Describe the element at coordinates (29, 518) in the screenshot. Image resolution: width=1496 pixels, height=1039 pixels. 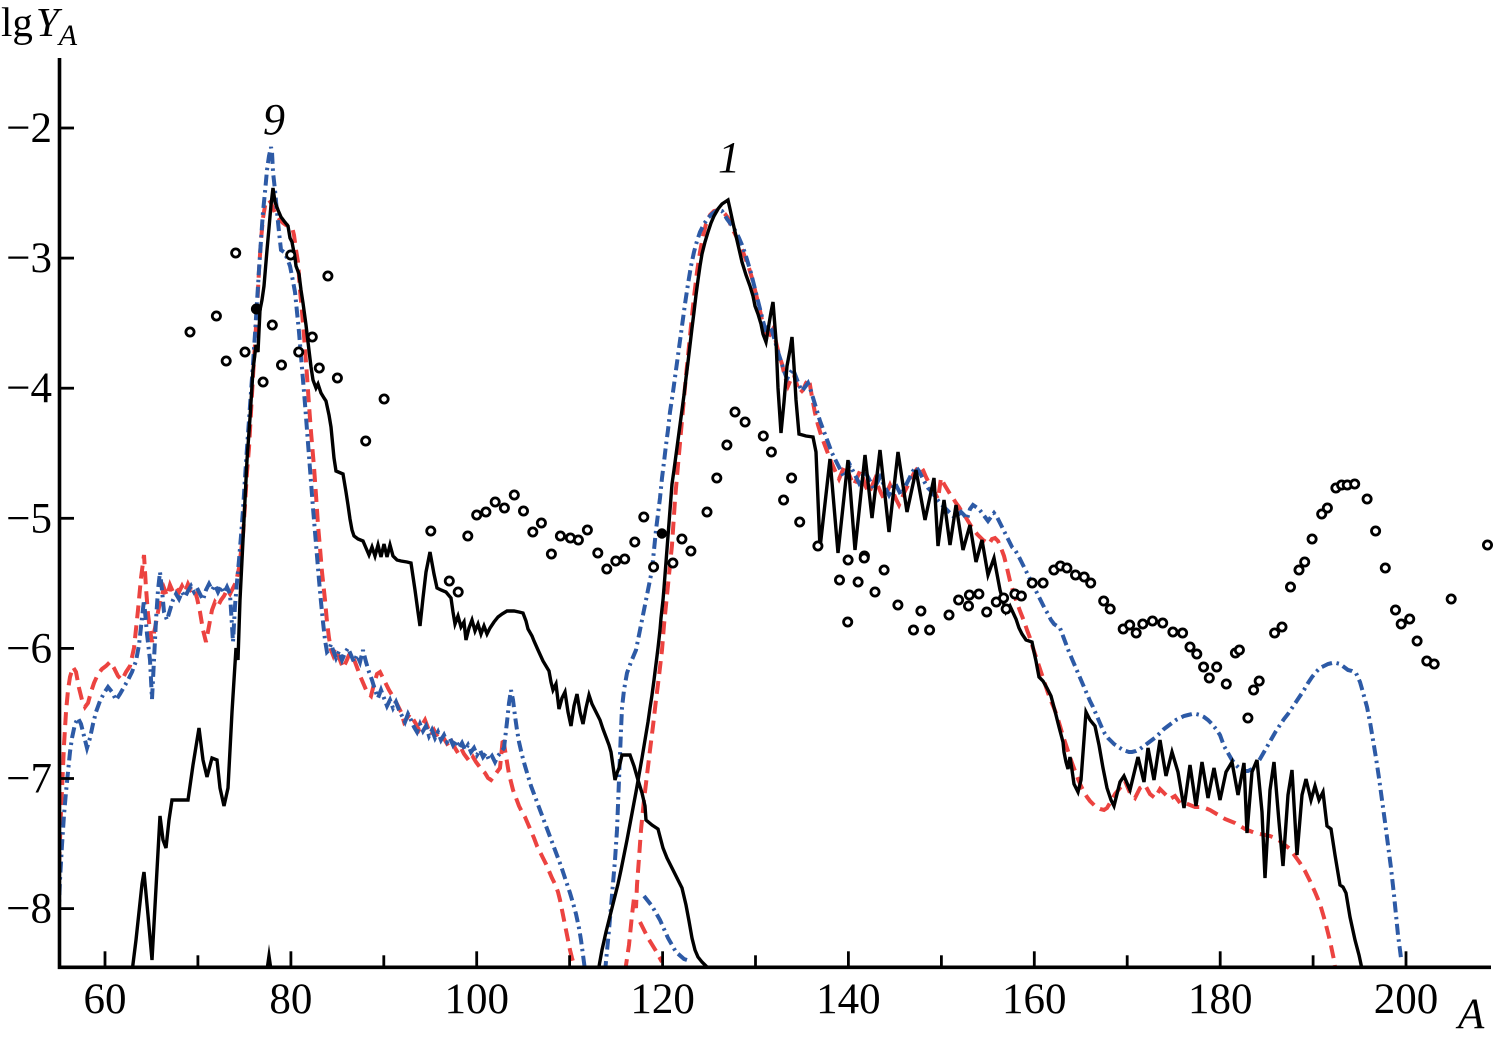
I see `svg-text: −5` at that location.